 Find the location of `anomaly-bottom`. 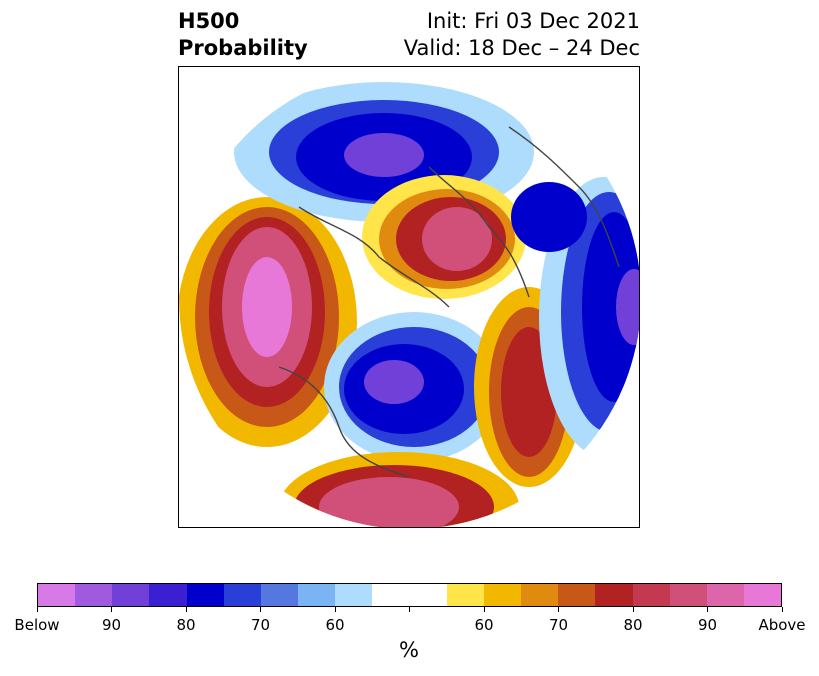

anomaly-bottom is located at coordinates (399, 489).